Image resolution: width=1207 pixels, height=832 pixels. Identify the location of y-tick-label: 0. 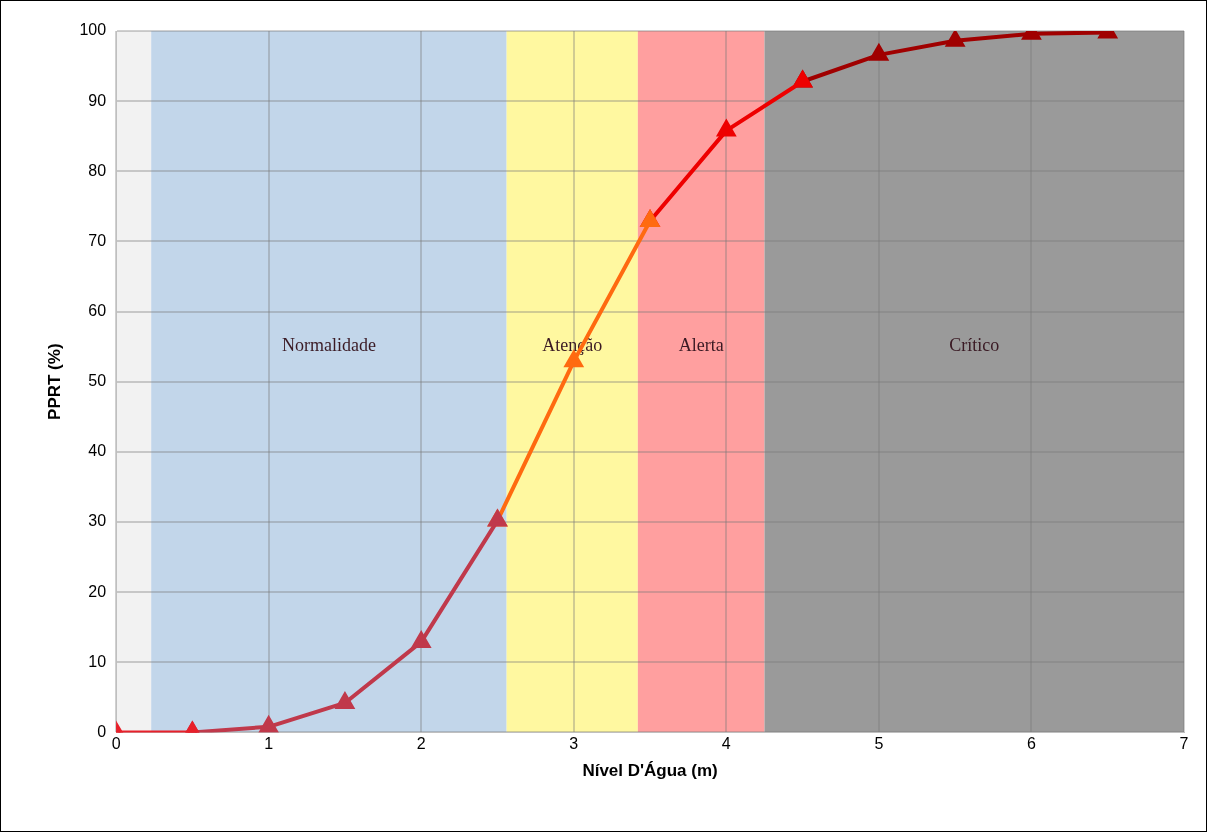
(102, 731).